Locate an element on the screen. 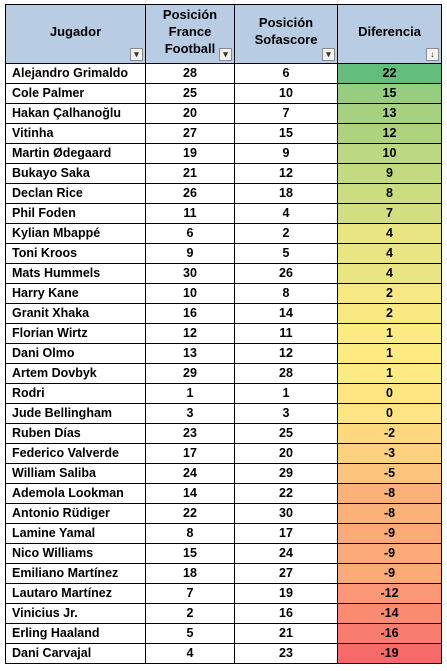  cell-france-football: 27 is located at coordinates (190, 133).